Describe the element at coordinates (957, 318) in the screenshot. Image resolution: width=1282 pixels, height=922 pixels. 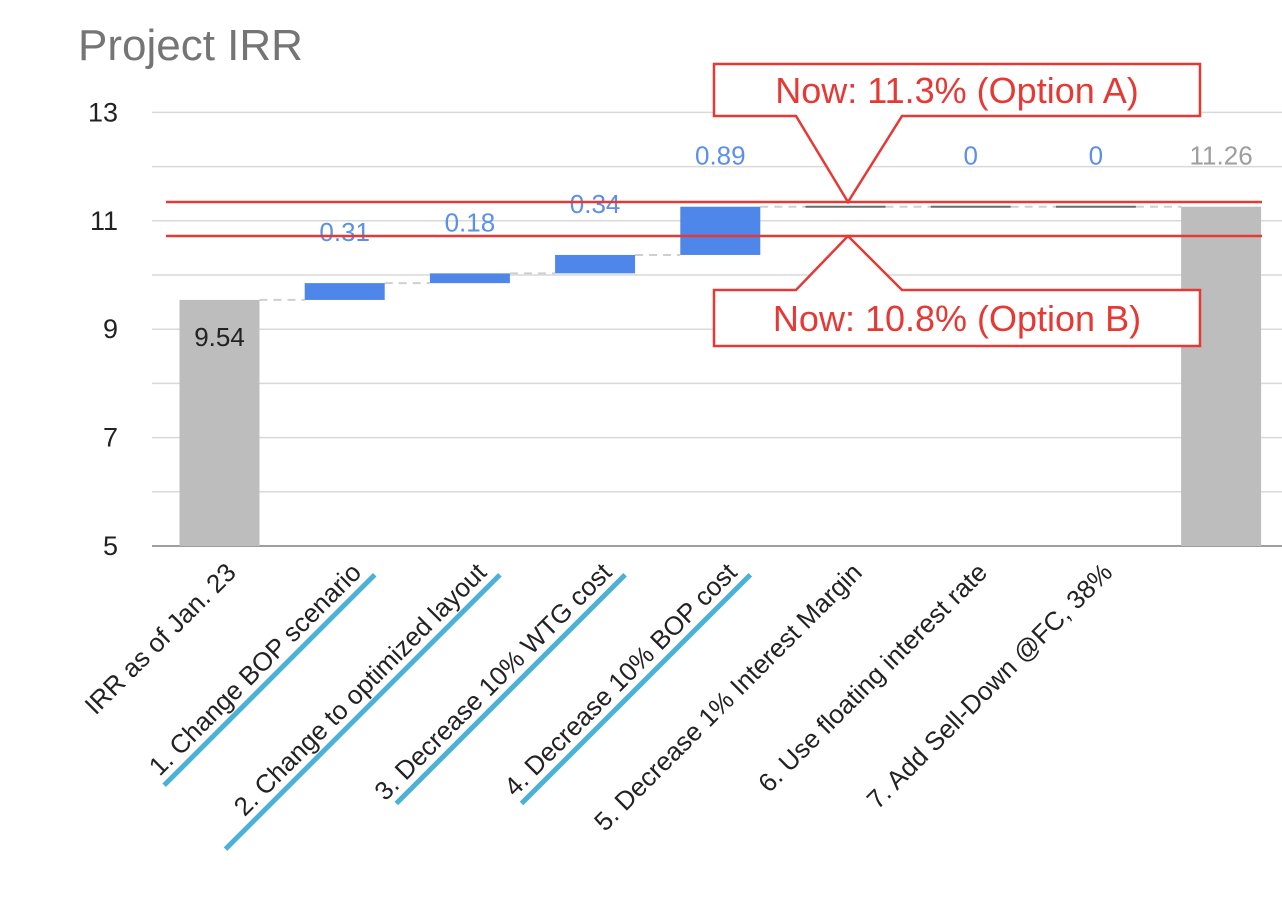
I see `reference-callout-label: Now: 10.8% (Option B)` at that location.